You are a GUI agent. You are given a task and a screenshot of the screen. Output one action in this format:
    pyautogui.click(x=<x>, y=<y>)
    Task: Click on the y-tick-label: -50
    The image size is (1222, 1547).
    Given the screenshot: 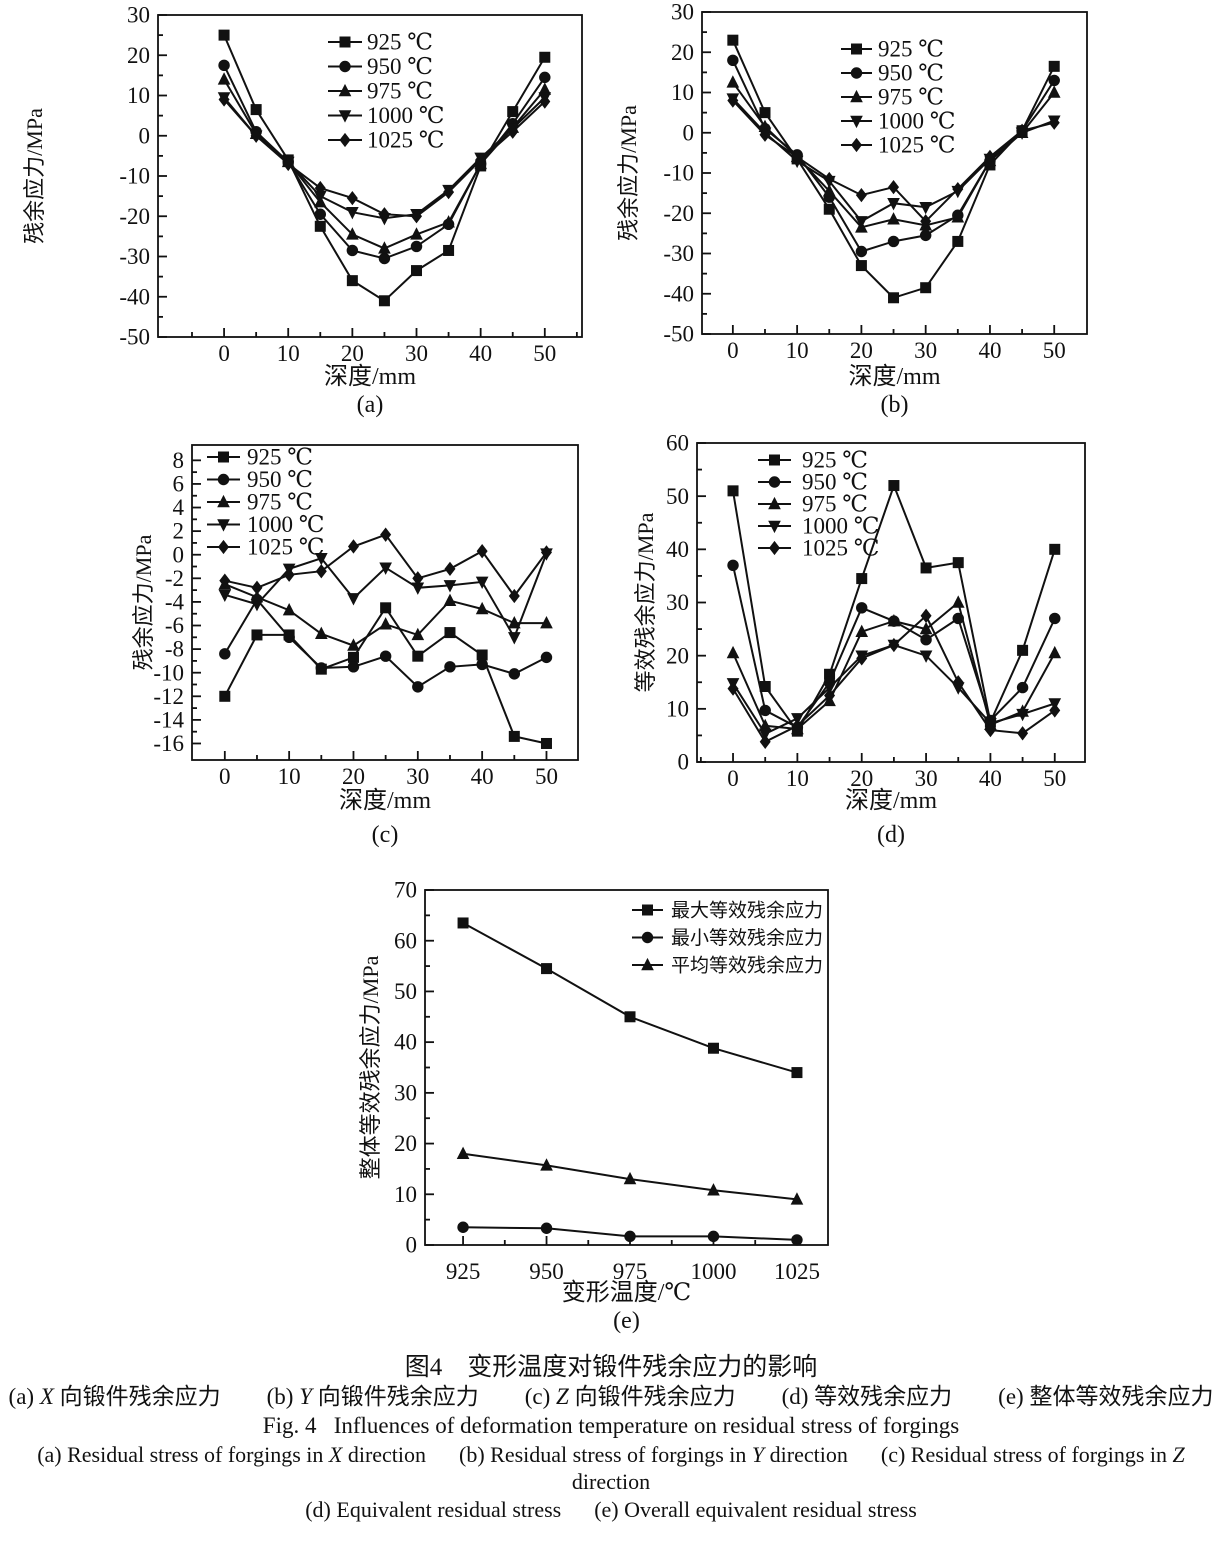 What is the action you would take?
    pyautogui.click(x=134, y=337)
    